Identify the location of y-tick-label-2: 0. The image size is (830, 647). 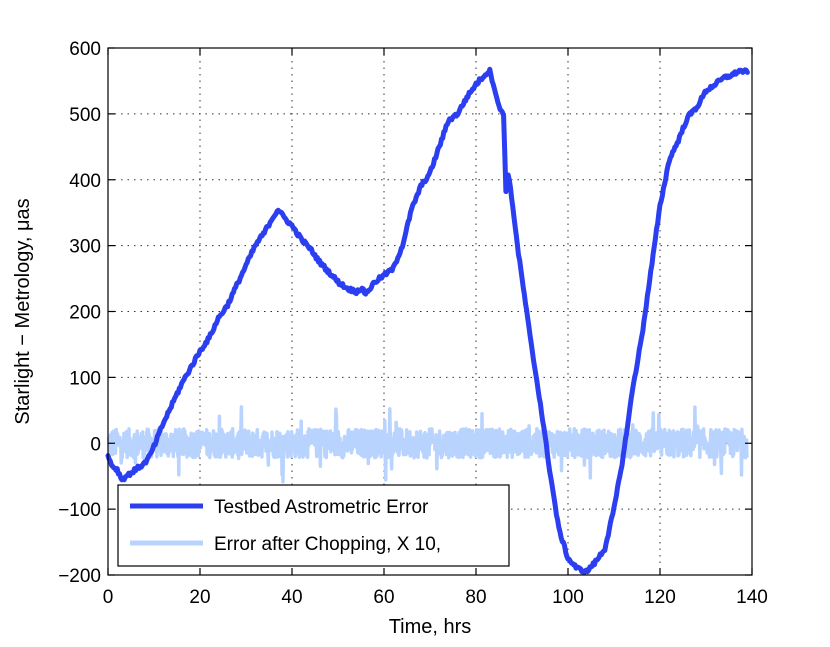
(95, 444).